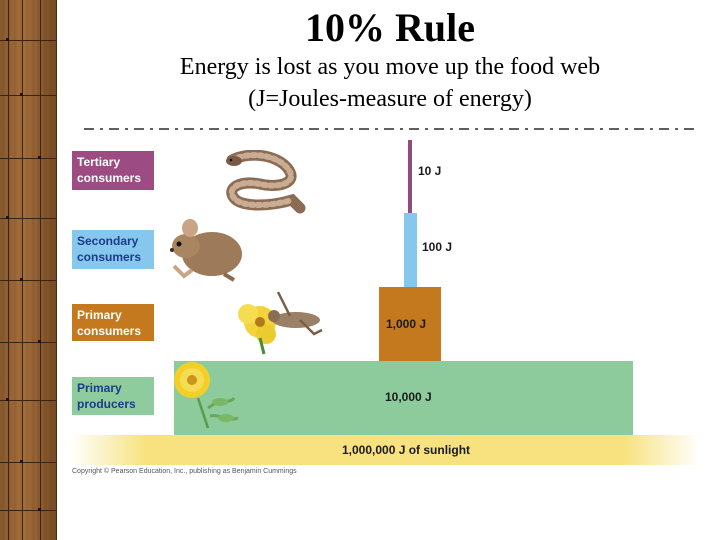  What do you see at coordinates (280, 323) in the screenshot?
I see `grasshopper-icon` at bounding box center [280, 323].